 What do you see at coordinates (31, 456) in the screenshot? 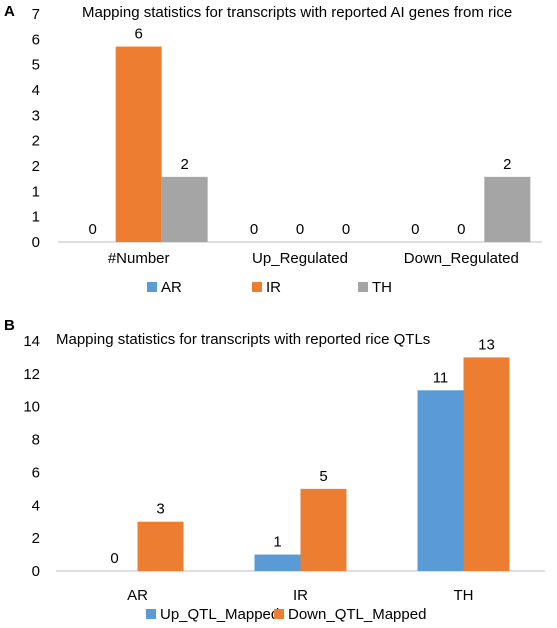
I see `panel-b-y-ticks: 0 2 4 6 8 10 12 14` at bounding box center [31, 456].